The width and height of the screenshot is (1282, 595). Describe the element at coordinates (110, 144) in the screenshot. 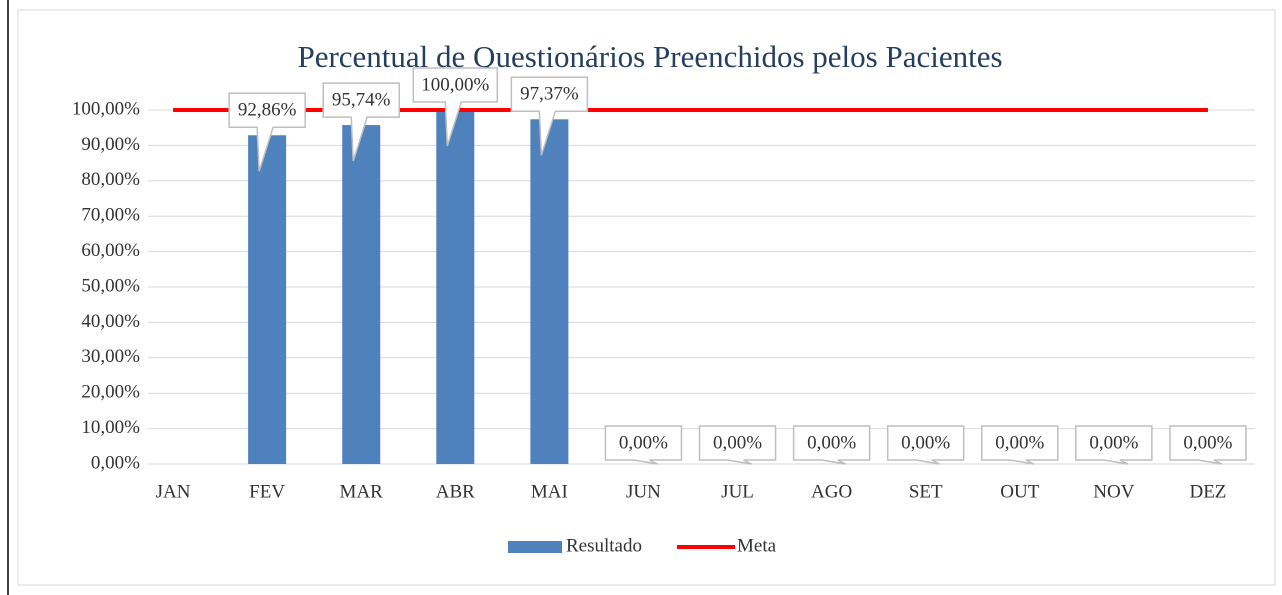

I see `y-tick-label: 90,00%` at that location.